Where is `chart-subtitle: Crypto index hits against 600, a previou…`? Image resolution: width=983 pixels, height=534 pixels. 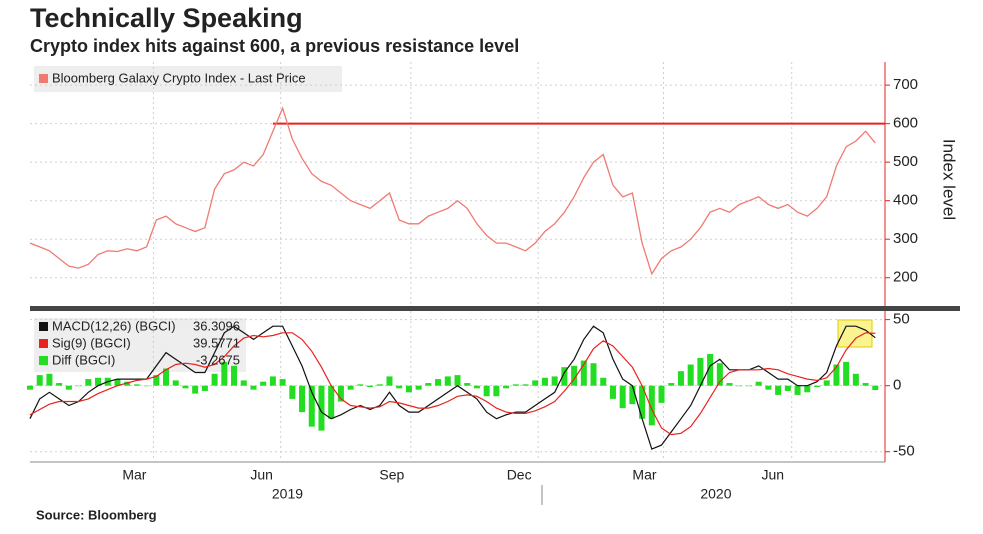 chart-subtitle: Crypto index hits against 600, a previou… is located at coordinates (274, 46).